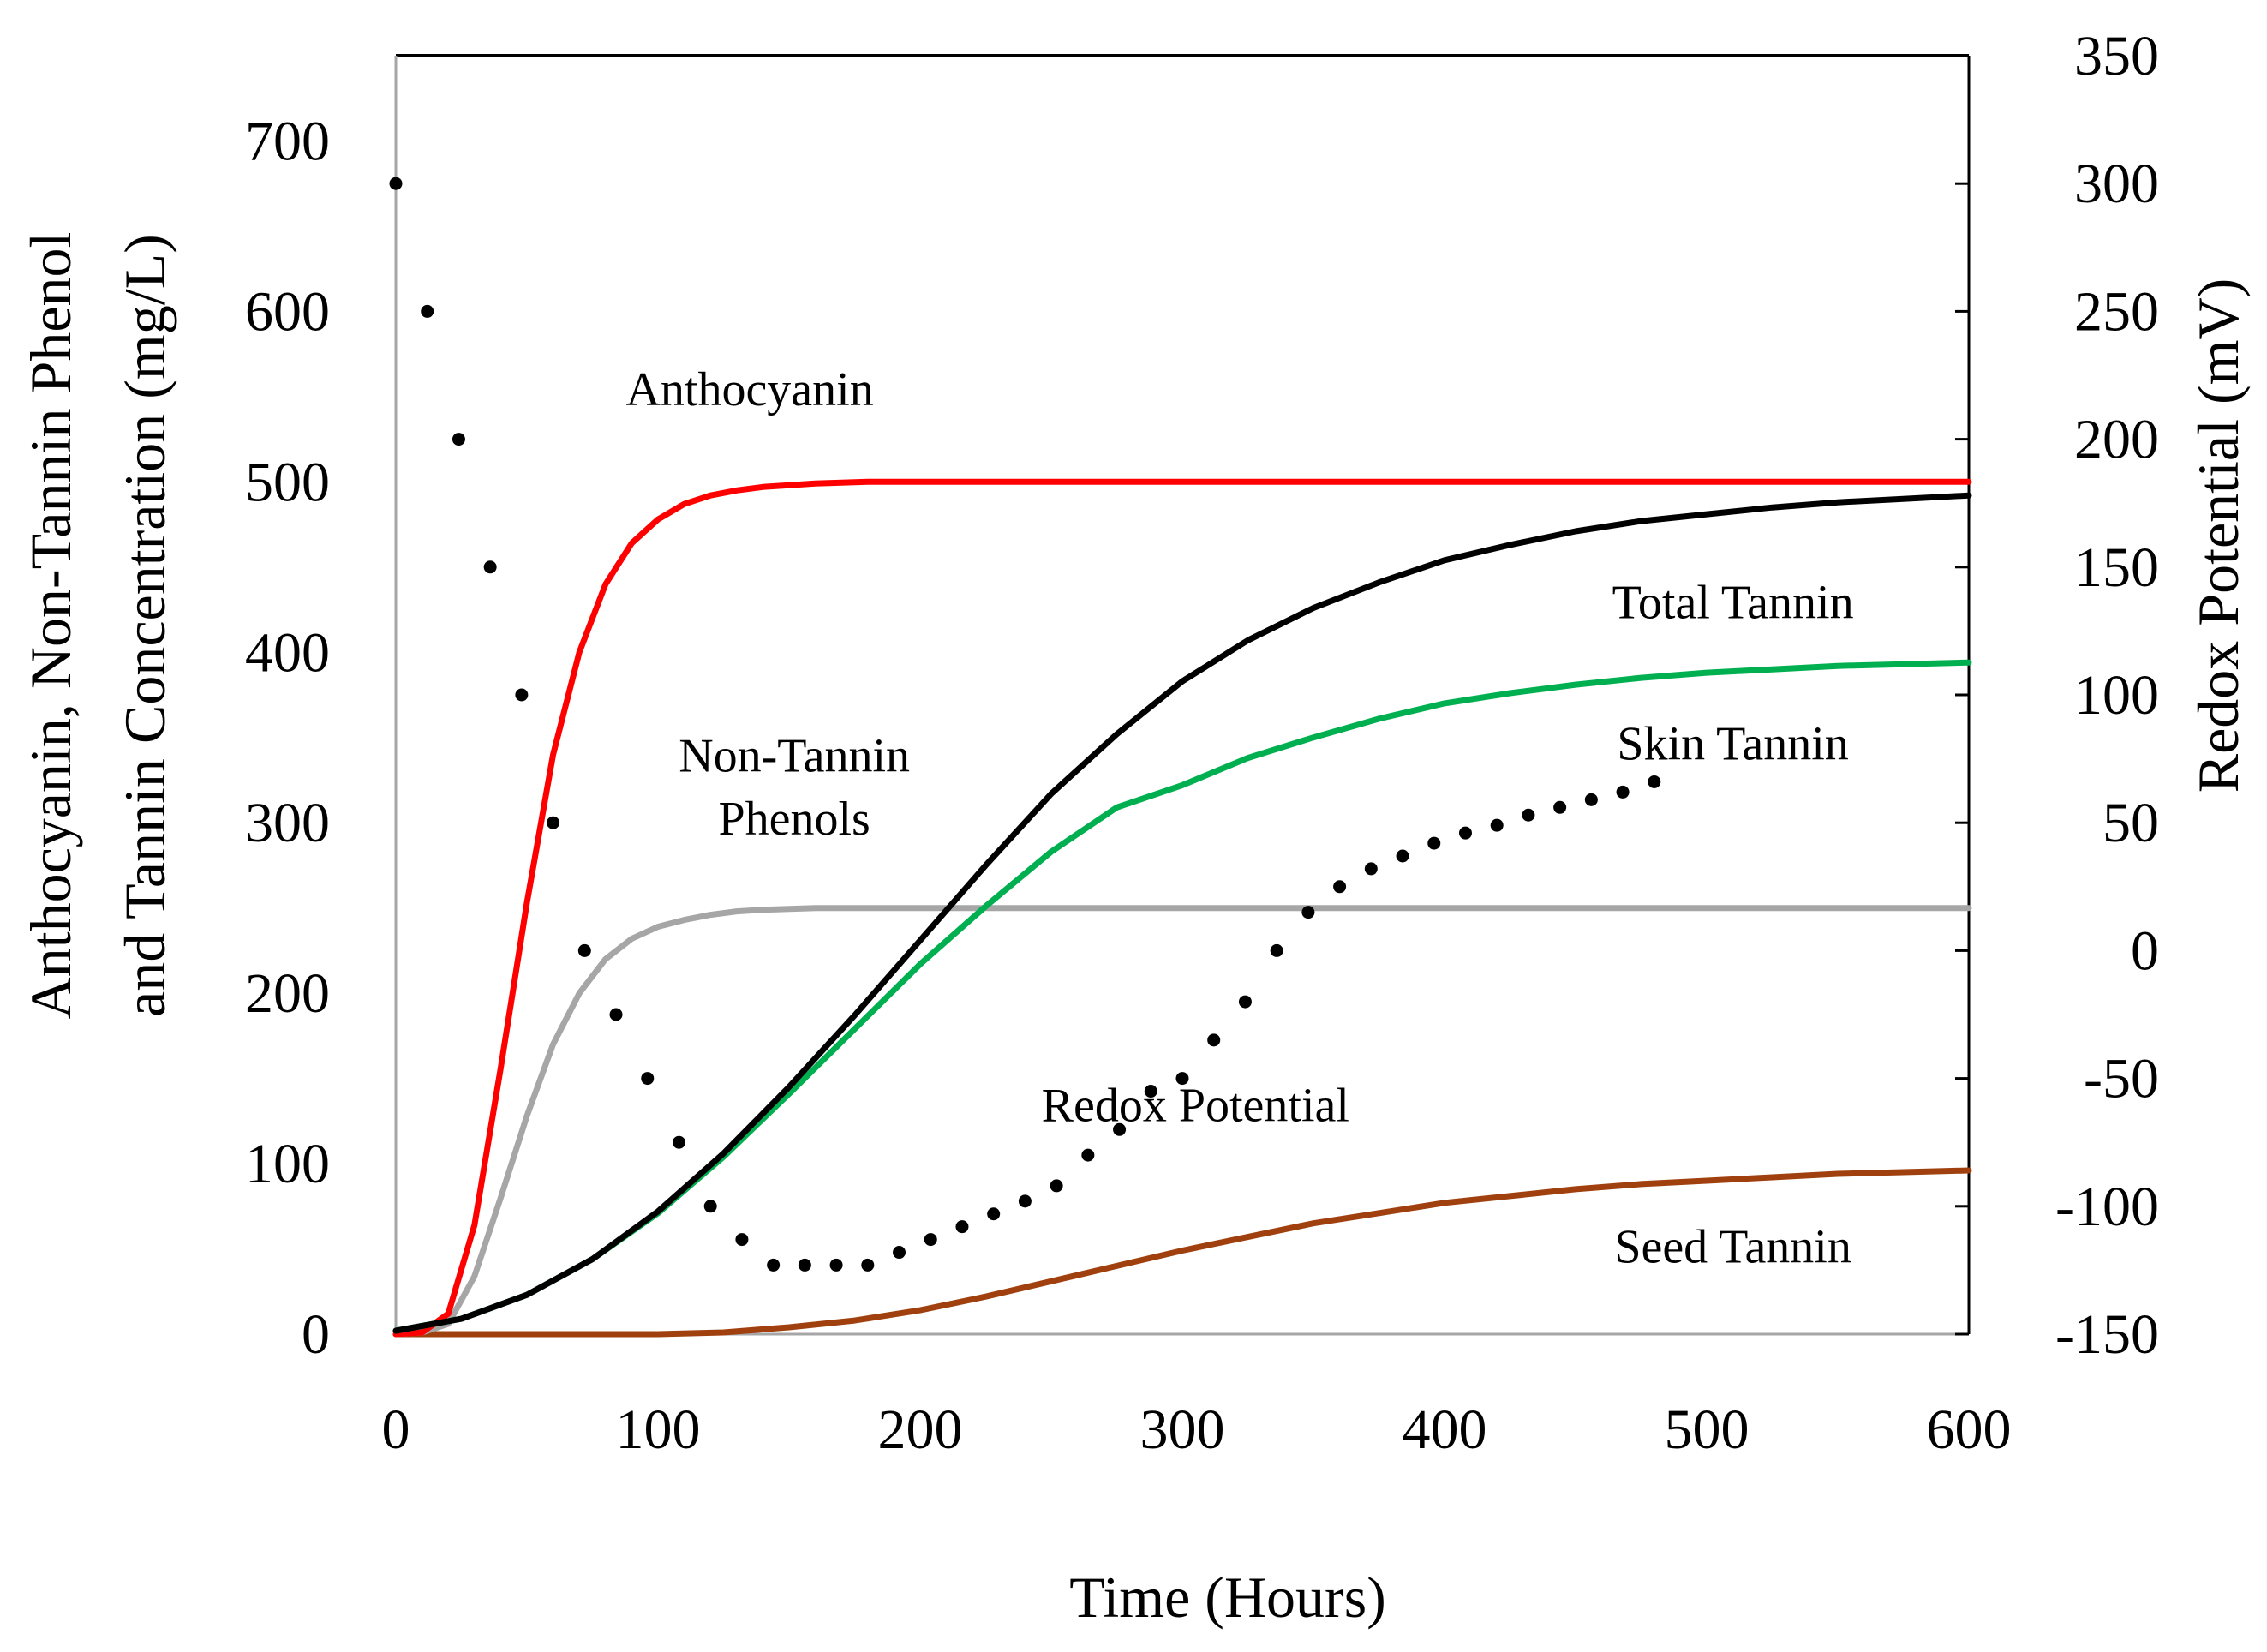  What do you see at coordinates (2116, 311) in the screenshot?
I see `right-y-tick-label: 250` at bounding box center [2116, 311].